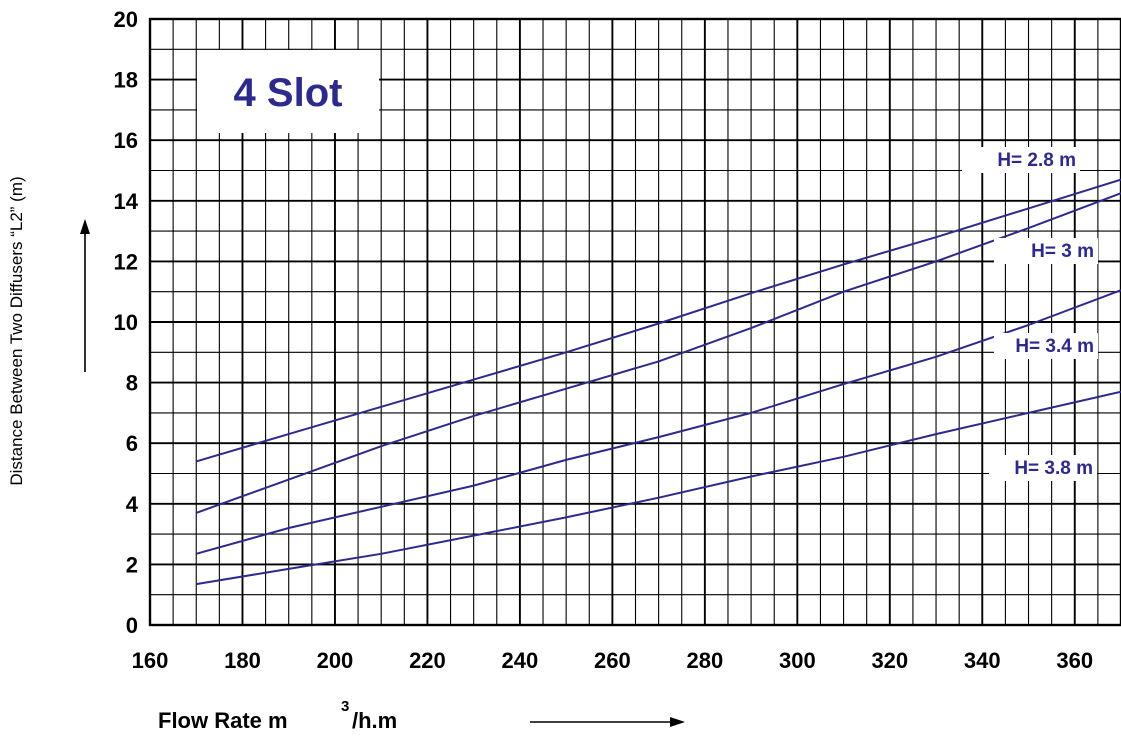  I want to click on y-tick-label: 12, so click(126, 261).